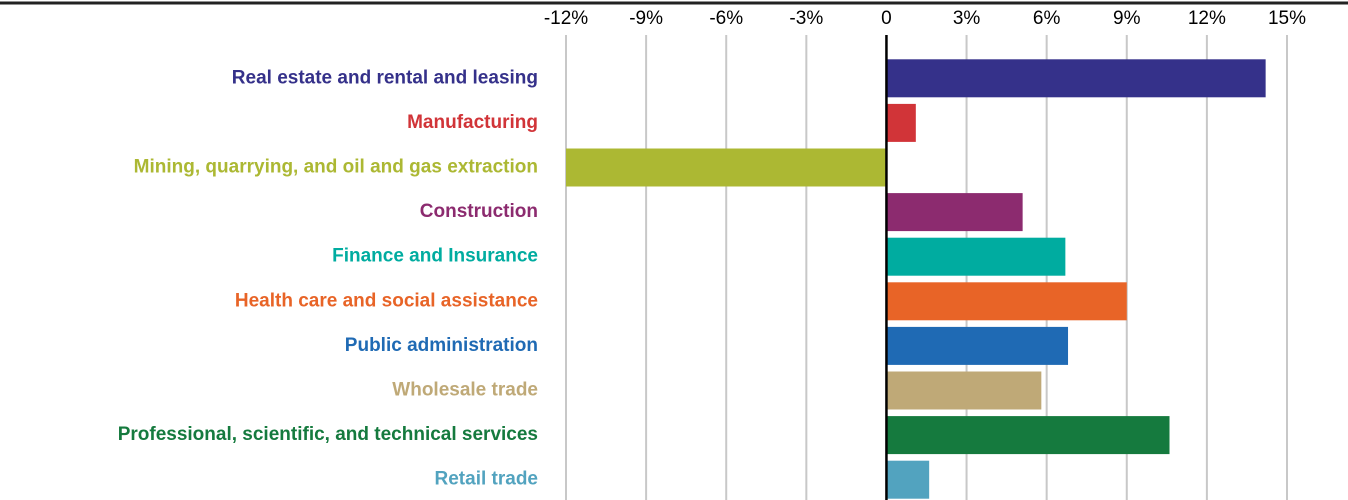  Describe the element at coordinates (435, 256) in the screenshot. I see `category-label: Finance and Insurance` at that location.